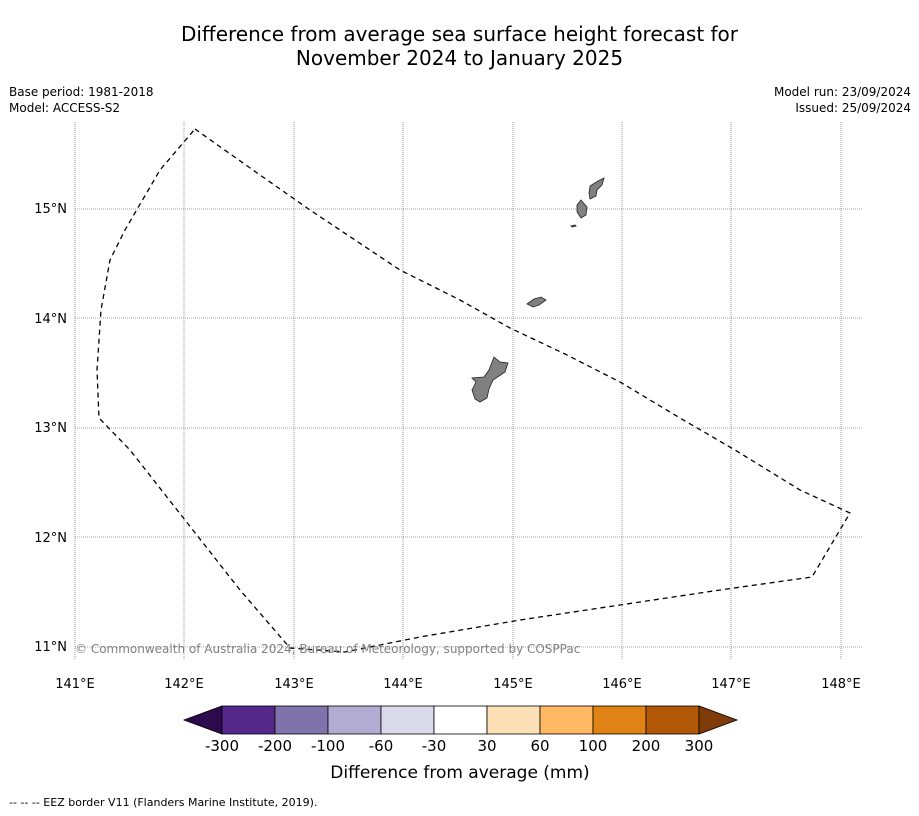 The height and width of the screenshot is (816, 919). I want to click on lat-label: 11°N, so click(50, 647).